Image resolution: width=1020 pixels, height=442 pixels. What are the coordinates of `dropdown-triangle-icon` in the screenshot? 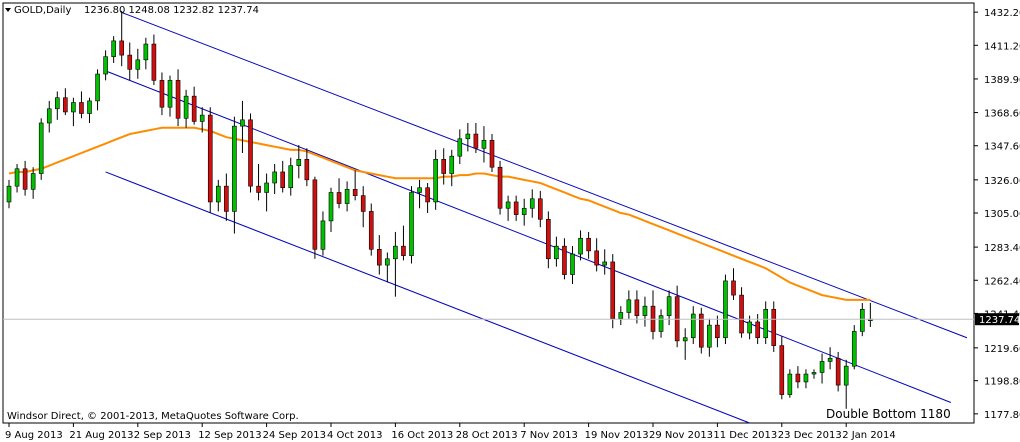 It's located at (8, 10).